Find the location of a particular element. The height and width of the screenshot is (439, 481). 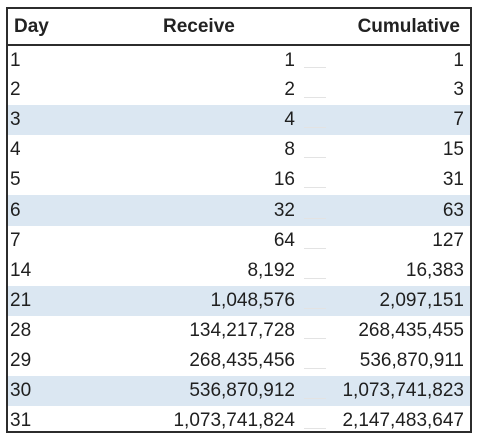

cell-cumulative: 1,073,741,823 is located at coordinates (403, 391).